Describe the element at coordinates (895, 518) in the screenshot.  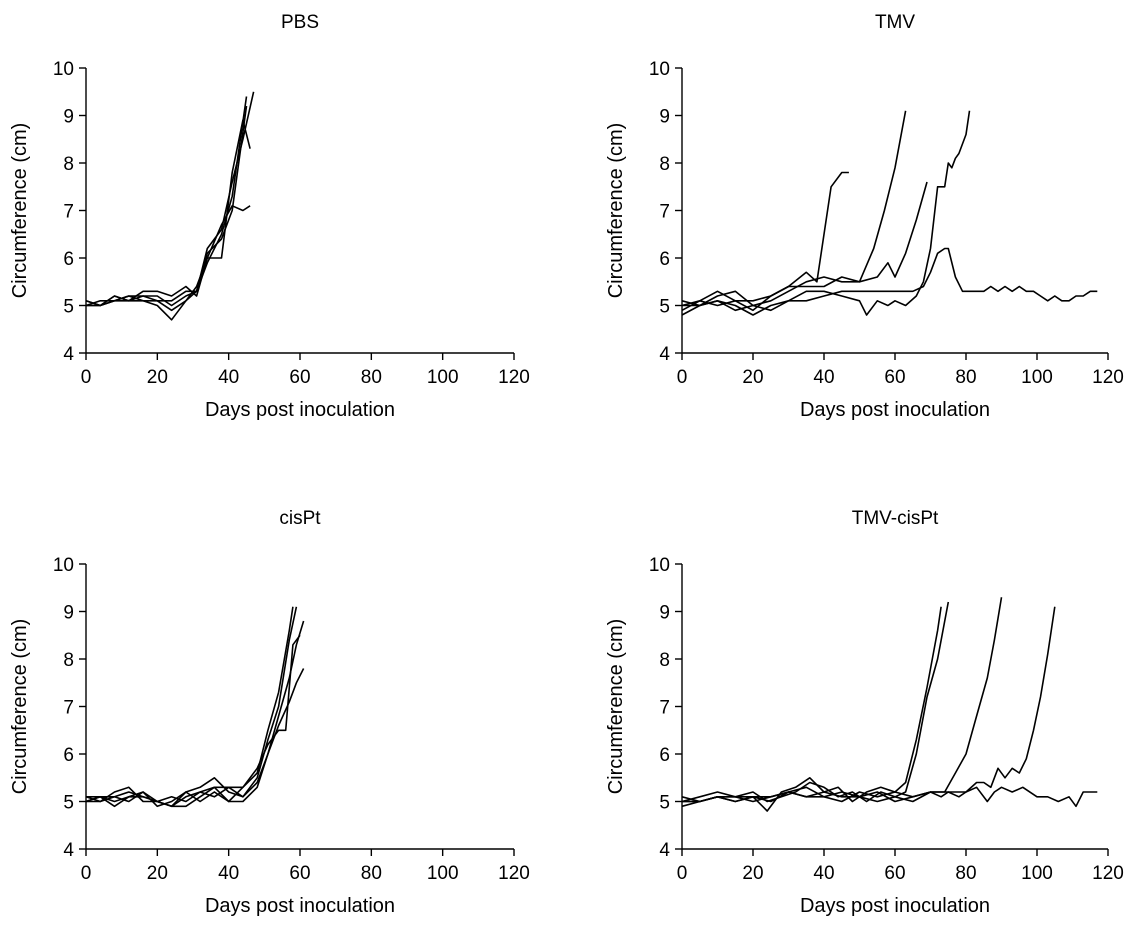
I see `chart-title: TMV-cisPt` at that location.